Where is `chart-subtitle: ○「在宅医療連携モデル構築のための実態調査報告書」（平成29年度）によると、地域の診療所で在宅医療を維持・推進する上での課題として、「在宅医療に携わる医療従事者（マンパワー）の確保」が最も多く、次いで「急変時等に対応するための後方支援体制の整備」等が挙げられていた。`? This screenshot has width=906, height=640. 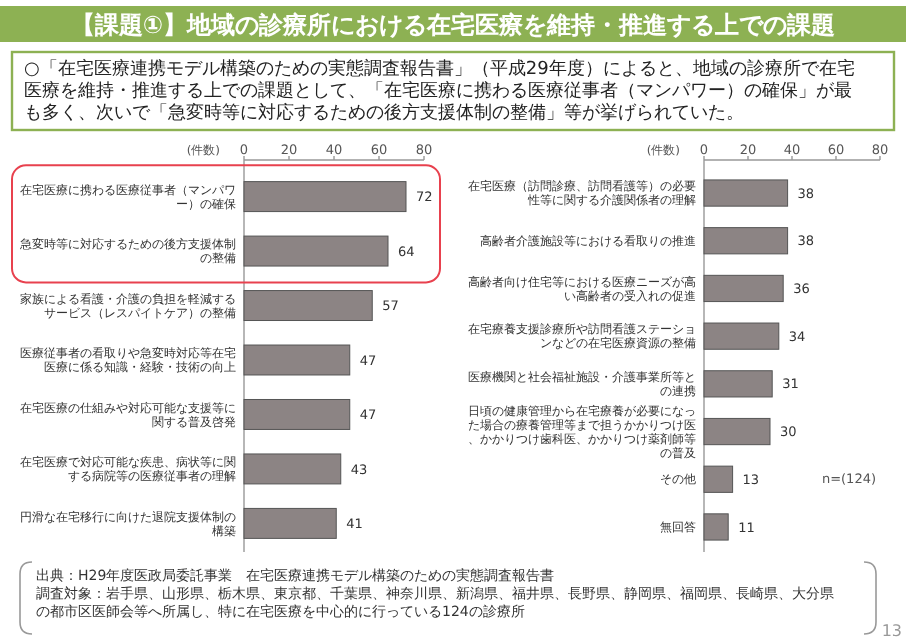 chart-subtitle: ○「在宅医療連携モデル構築のための実態調査報告書」（平成29年度）によると、地域の診療所で在宅医療を維持・推進する上での課題として、「在宅医療に携わる医療従事者（マンパワー）の確保」が最も多く、次いで「急変時等に対応するための後方支援体制の整備」等が挙げられていた。 is located at coordinates (439, 91).